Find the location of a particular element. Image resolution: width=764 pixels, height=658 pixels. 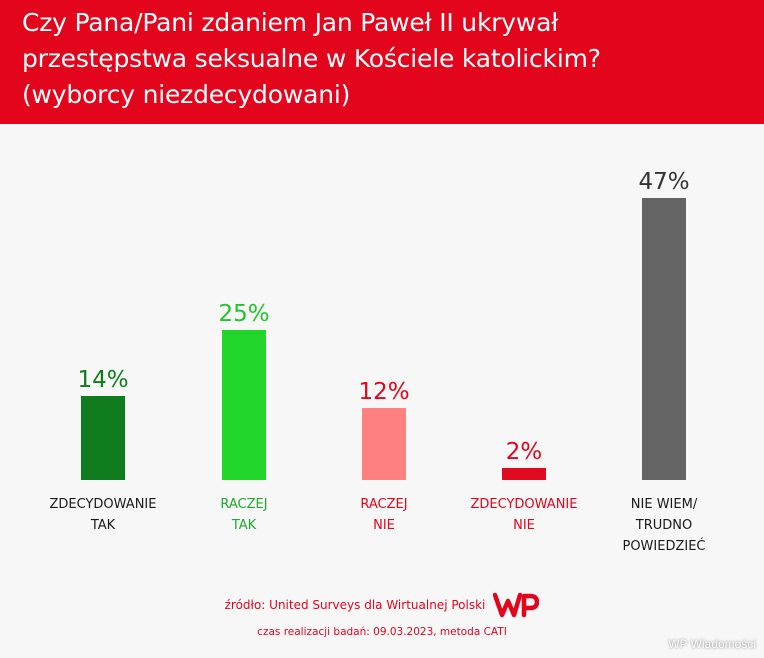

category-label-1-line-1: TAK is located at coordinates (244, 525).